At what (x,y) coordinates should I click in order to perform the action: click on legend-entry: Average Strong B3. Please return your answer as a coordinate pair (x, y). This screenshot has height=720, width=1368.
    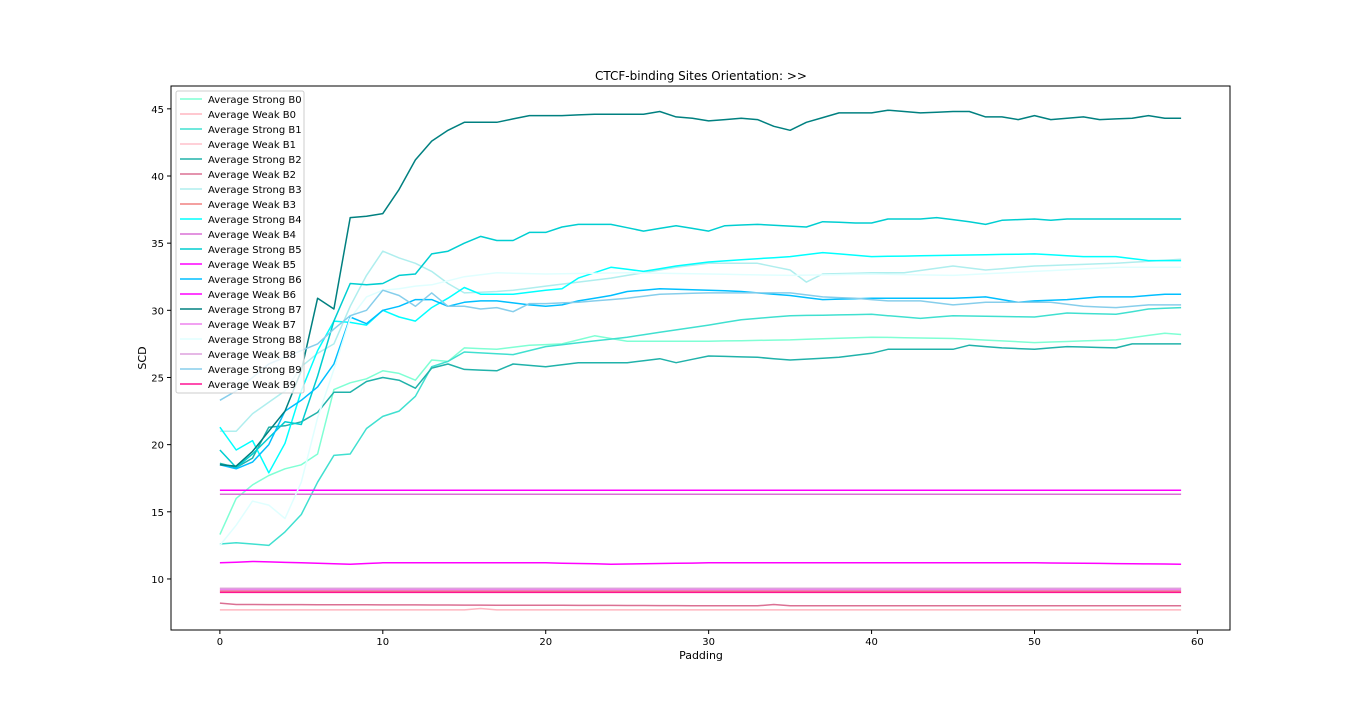
    Looking at the image, I should click on (255, 190).